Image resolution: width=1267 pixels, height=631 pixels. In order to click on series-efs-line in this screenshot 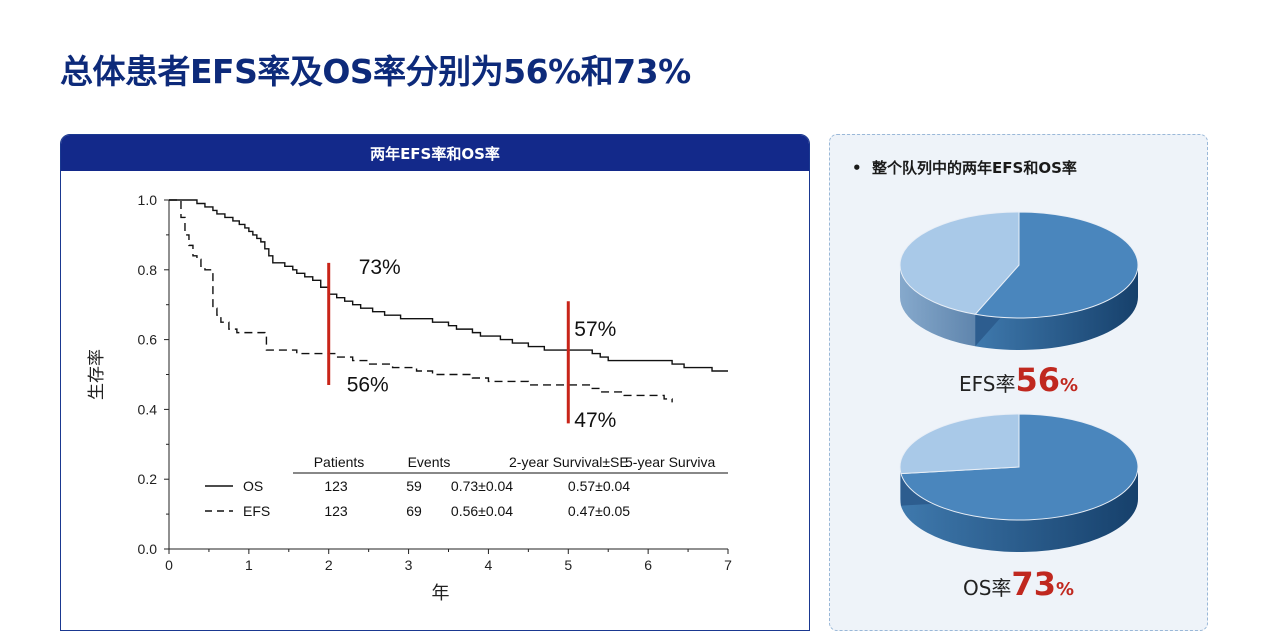, I will do `click(421, 301)`.